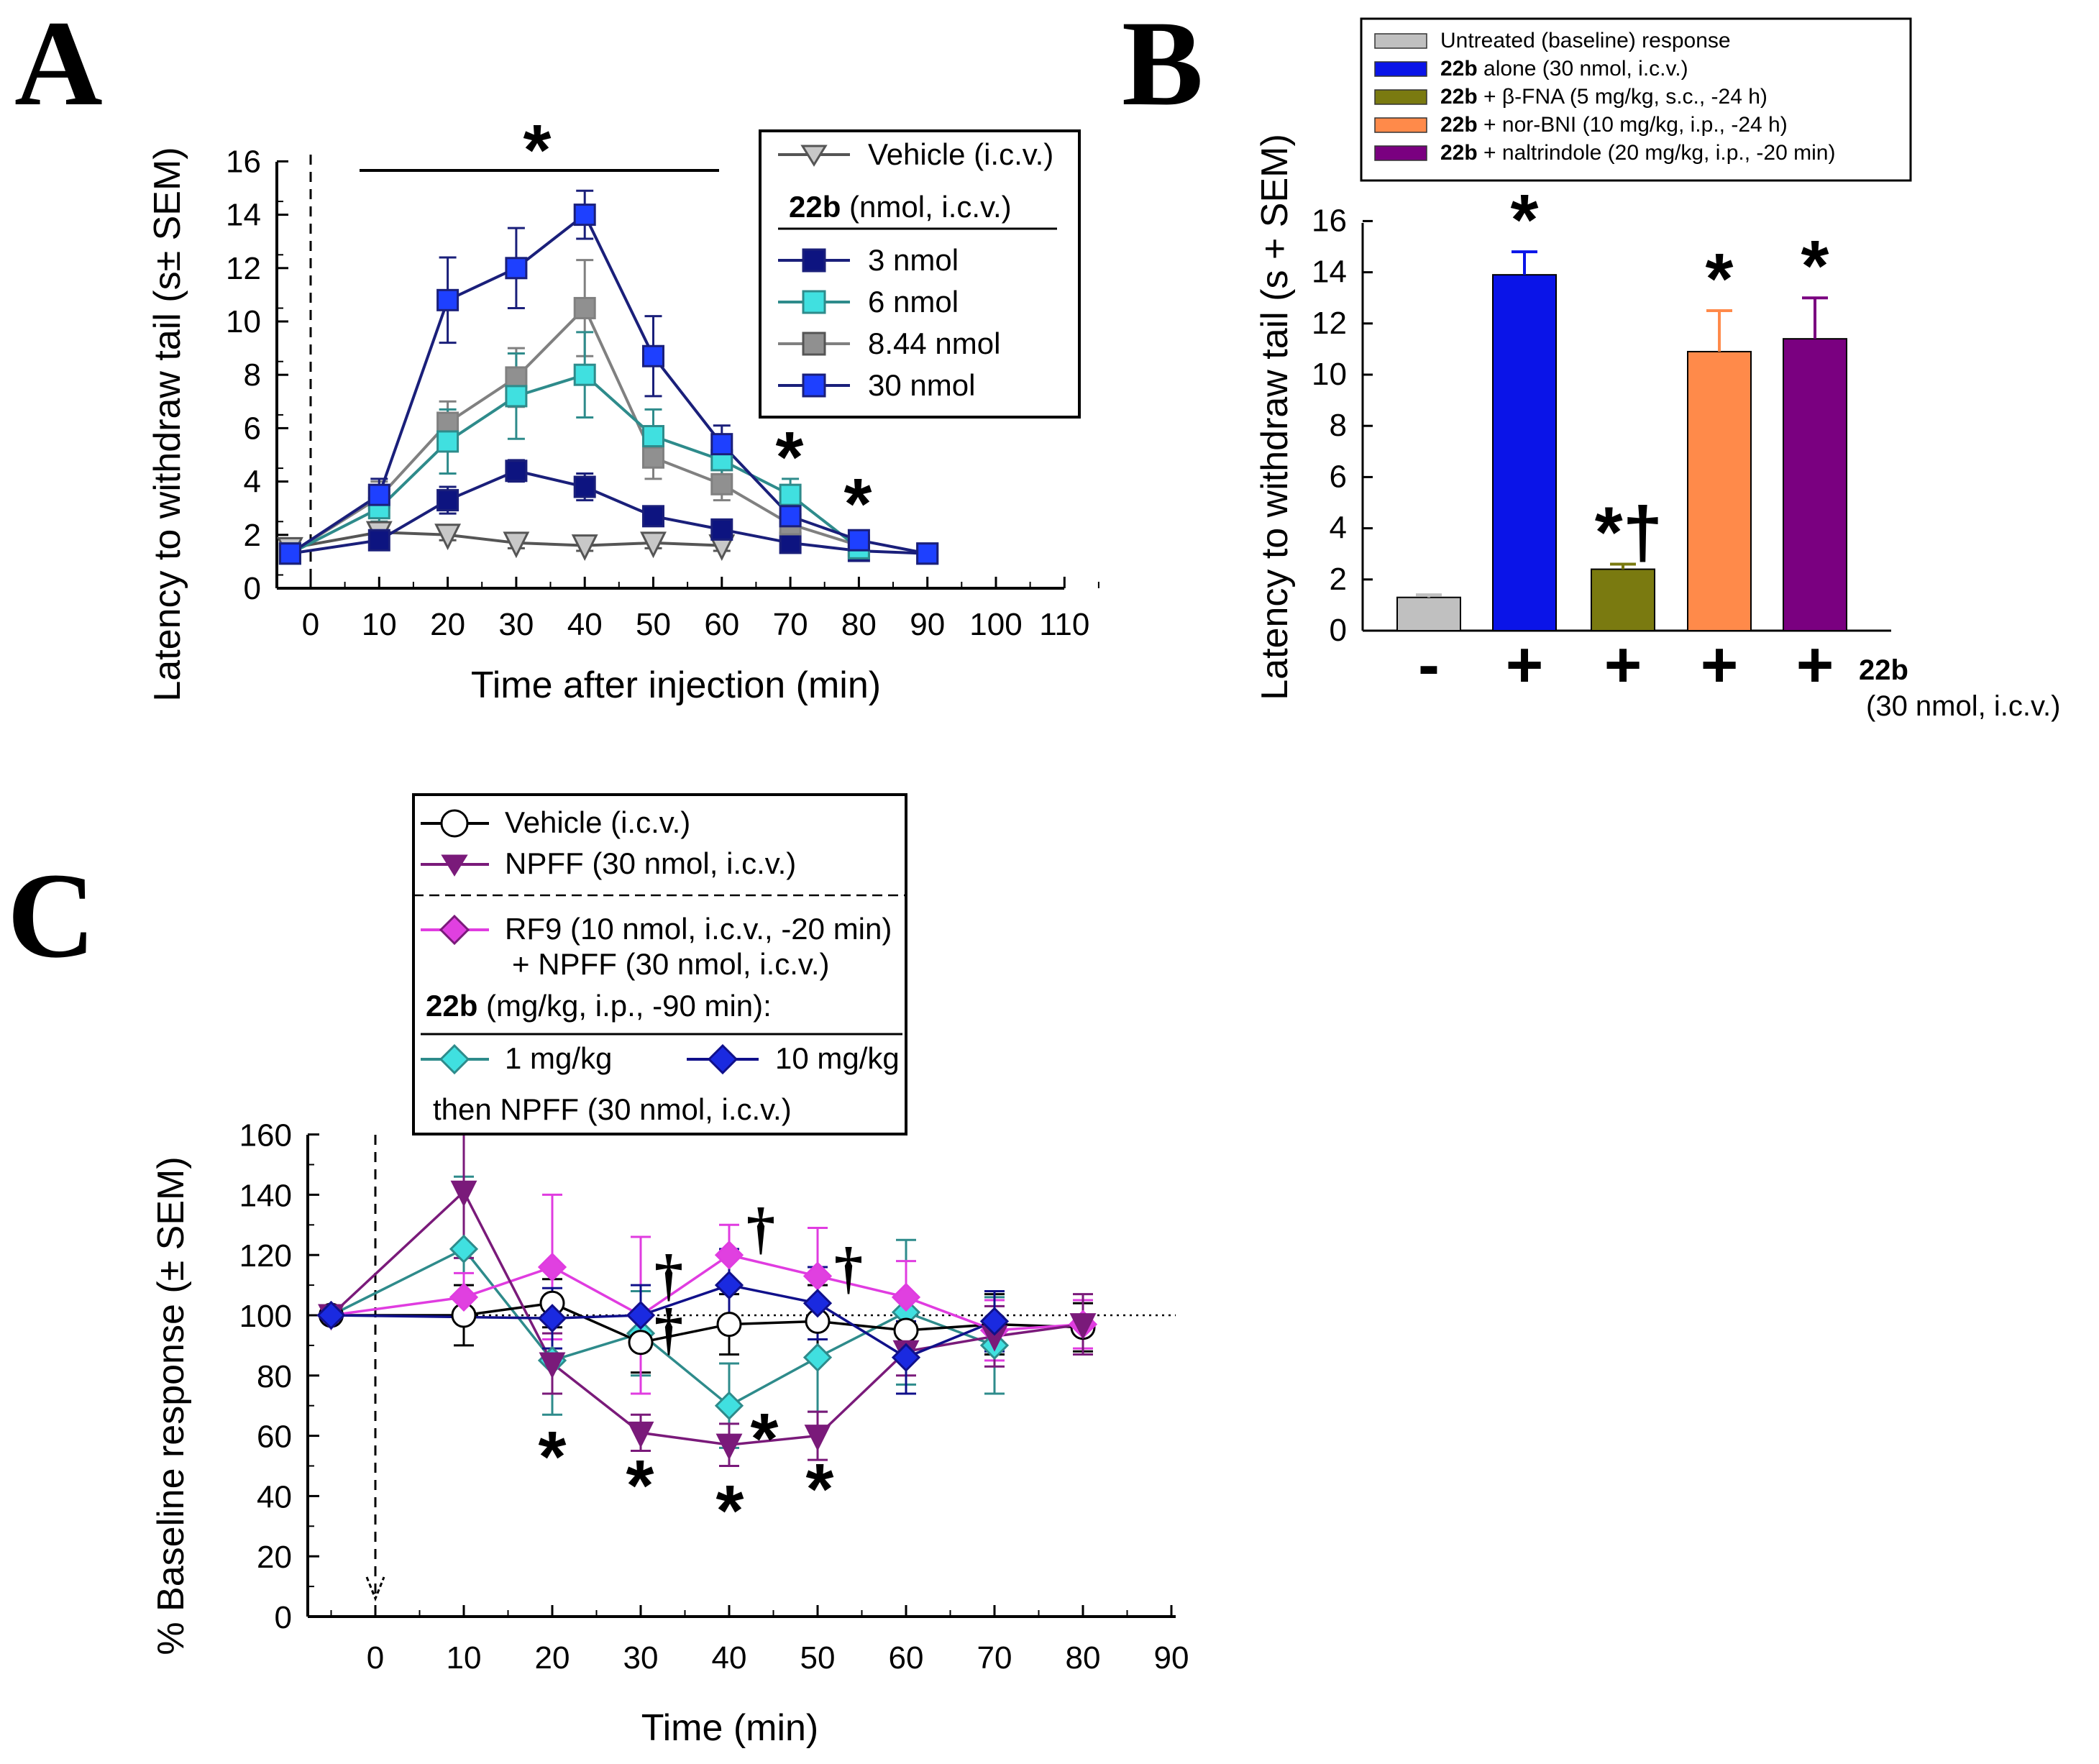 Image resolution: width=2099 pixels, height=1764 pixels. What do you see at coordinates (58, 65) in the screenshot?
I see `panel-letter-a: A` at bounding box center [58, 65].